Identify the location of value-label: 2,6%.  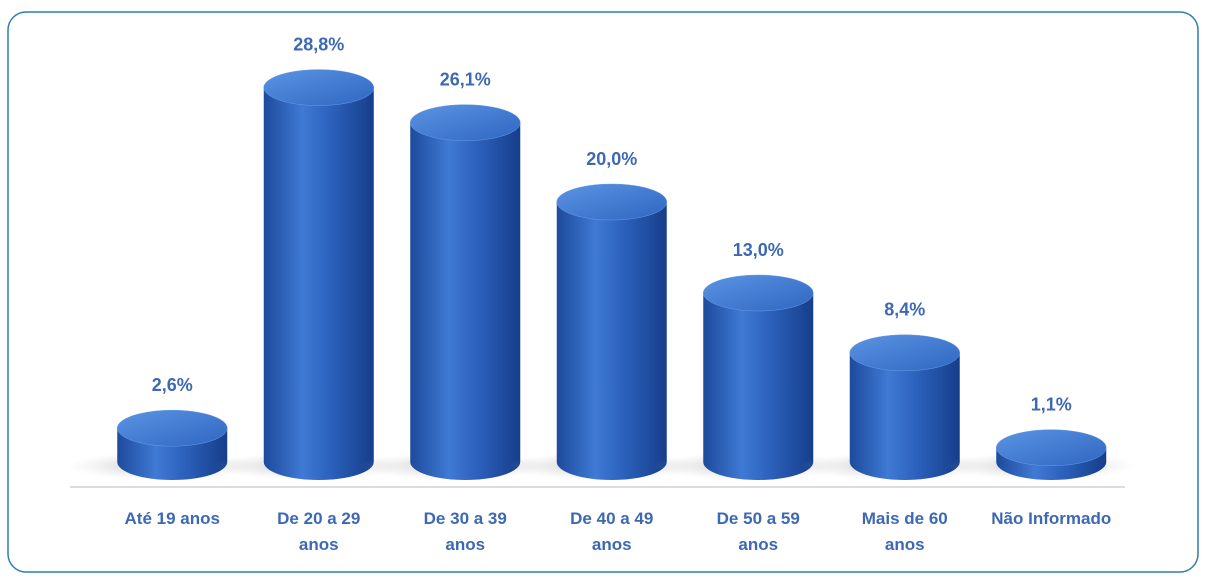
(172, 385).